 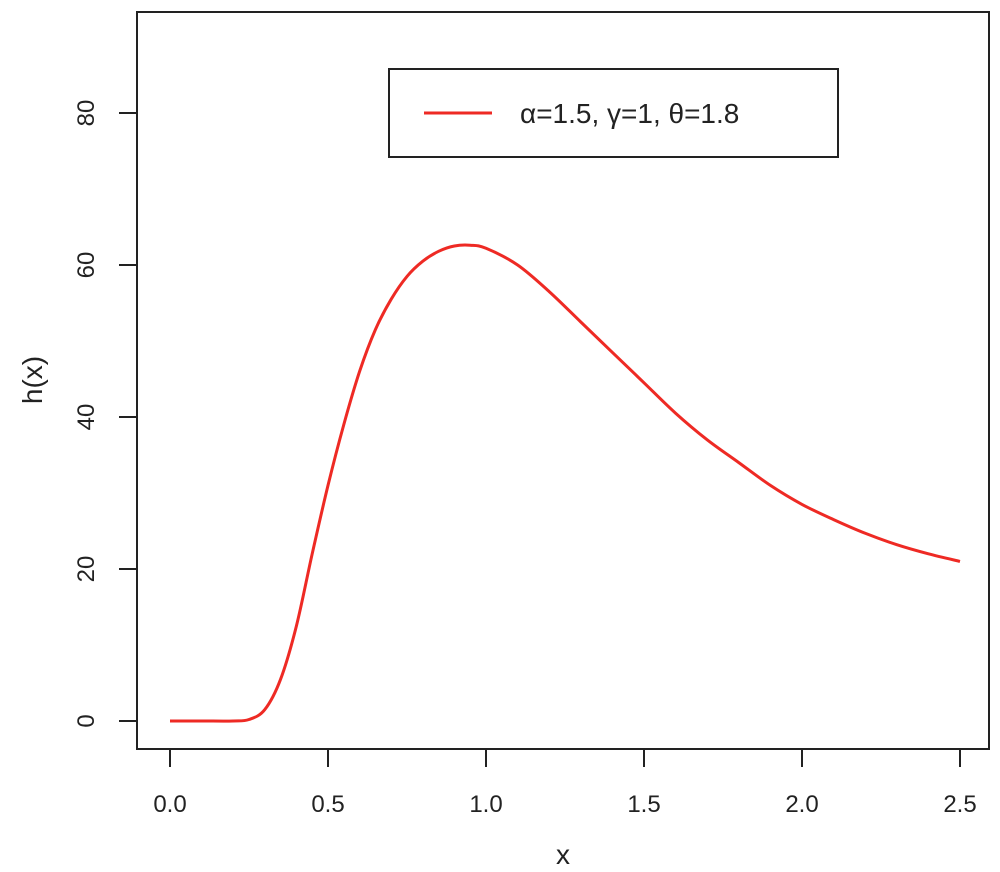 What do you see at coordinates (86, 113) in the screenshot?
I see `y-tick-label: 80` at bounding box center [86, 113].